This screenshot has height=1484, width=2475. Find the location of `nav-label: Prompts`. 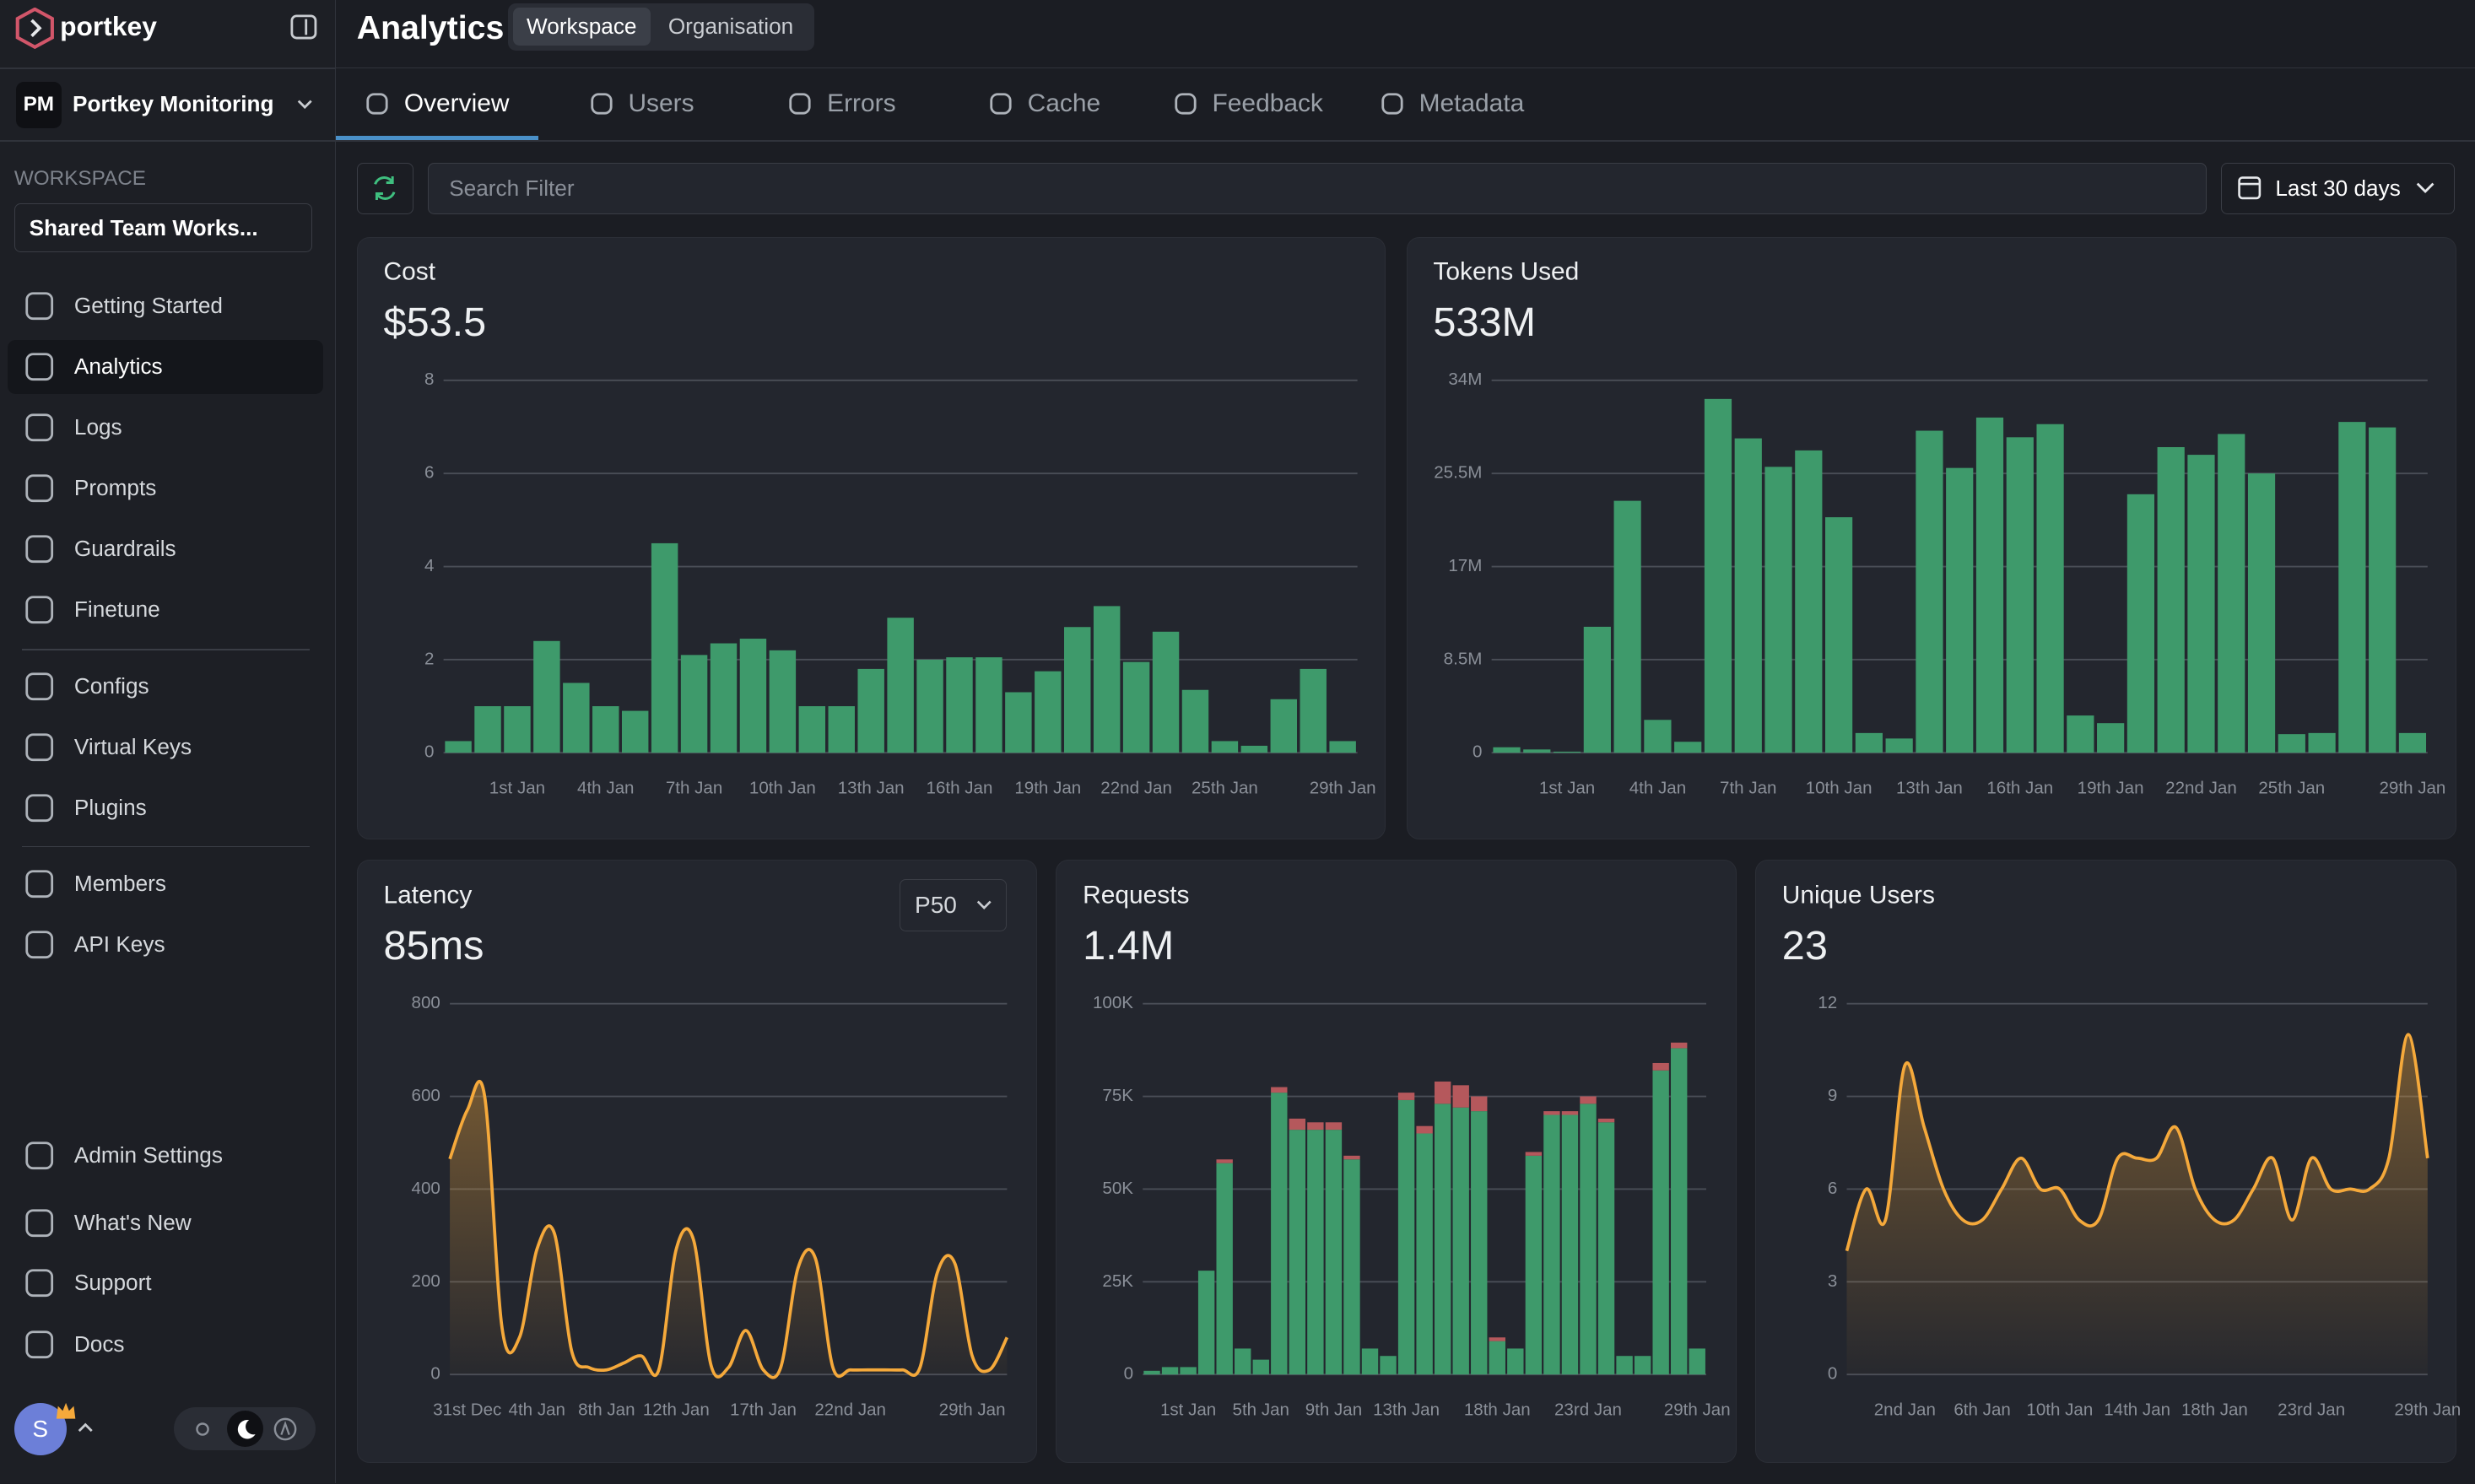

nav-label: Prompts is located at coordinates (115, 488).